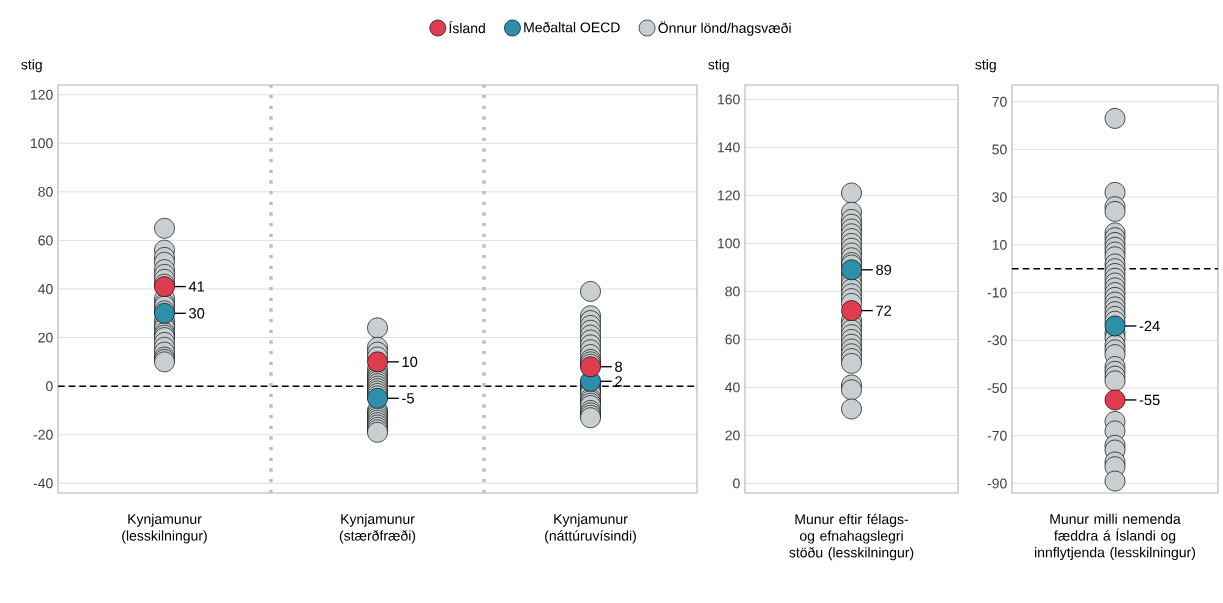  Describe the element at coordinates (1115, 537) in the screenshot. I see `x-tick-label: Munur milli nemenda fæddra á Íslandi og innflytjenda (lesskilningur)` at that location.